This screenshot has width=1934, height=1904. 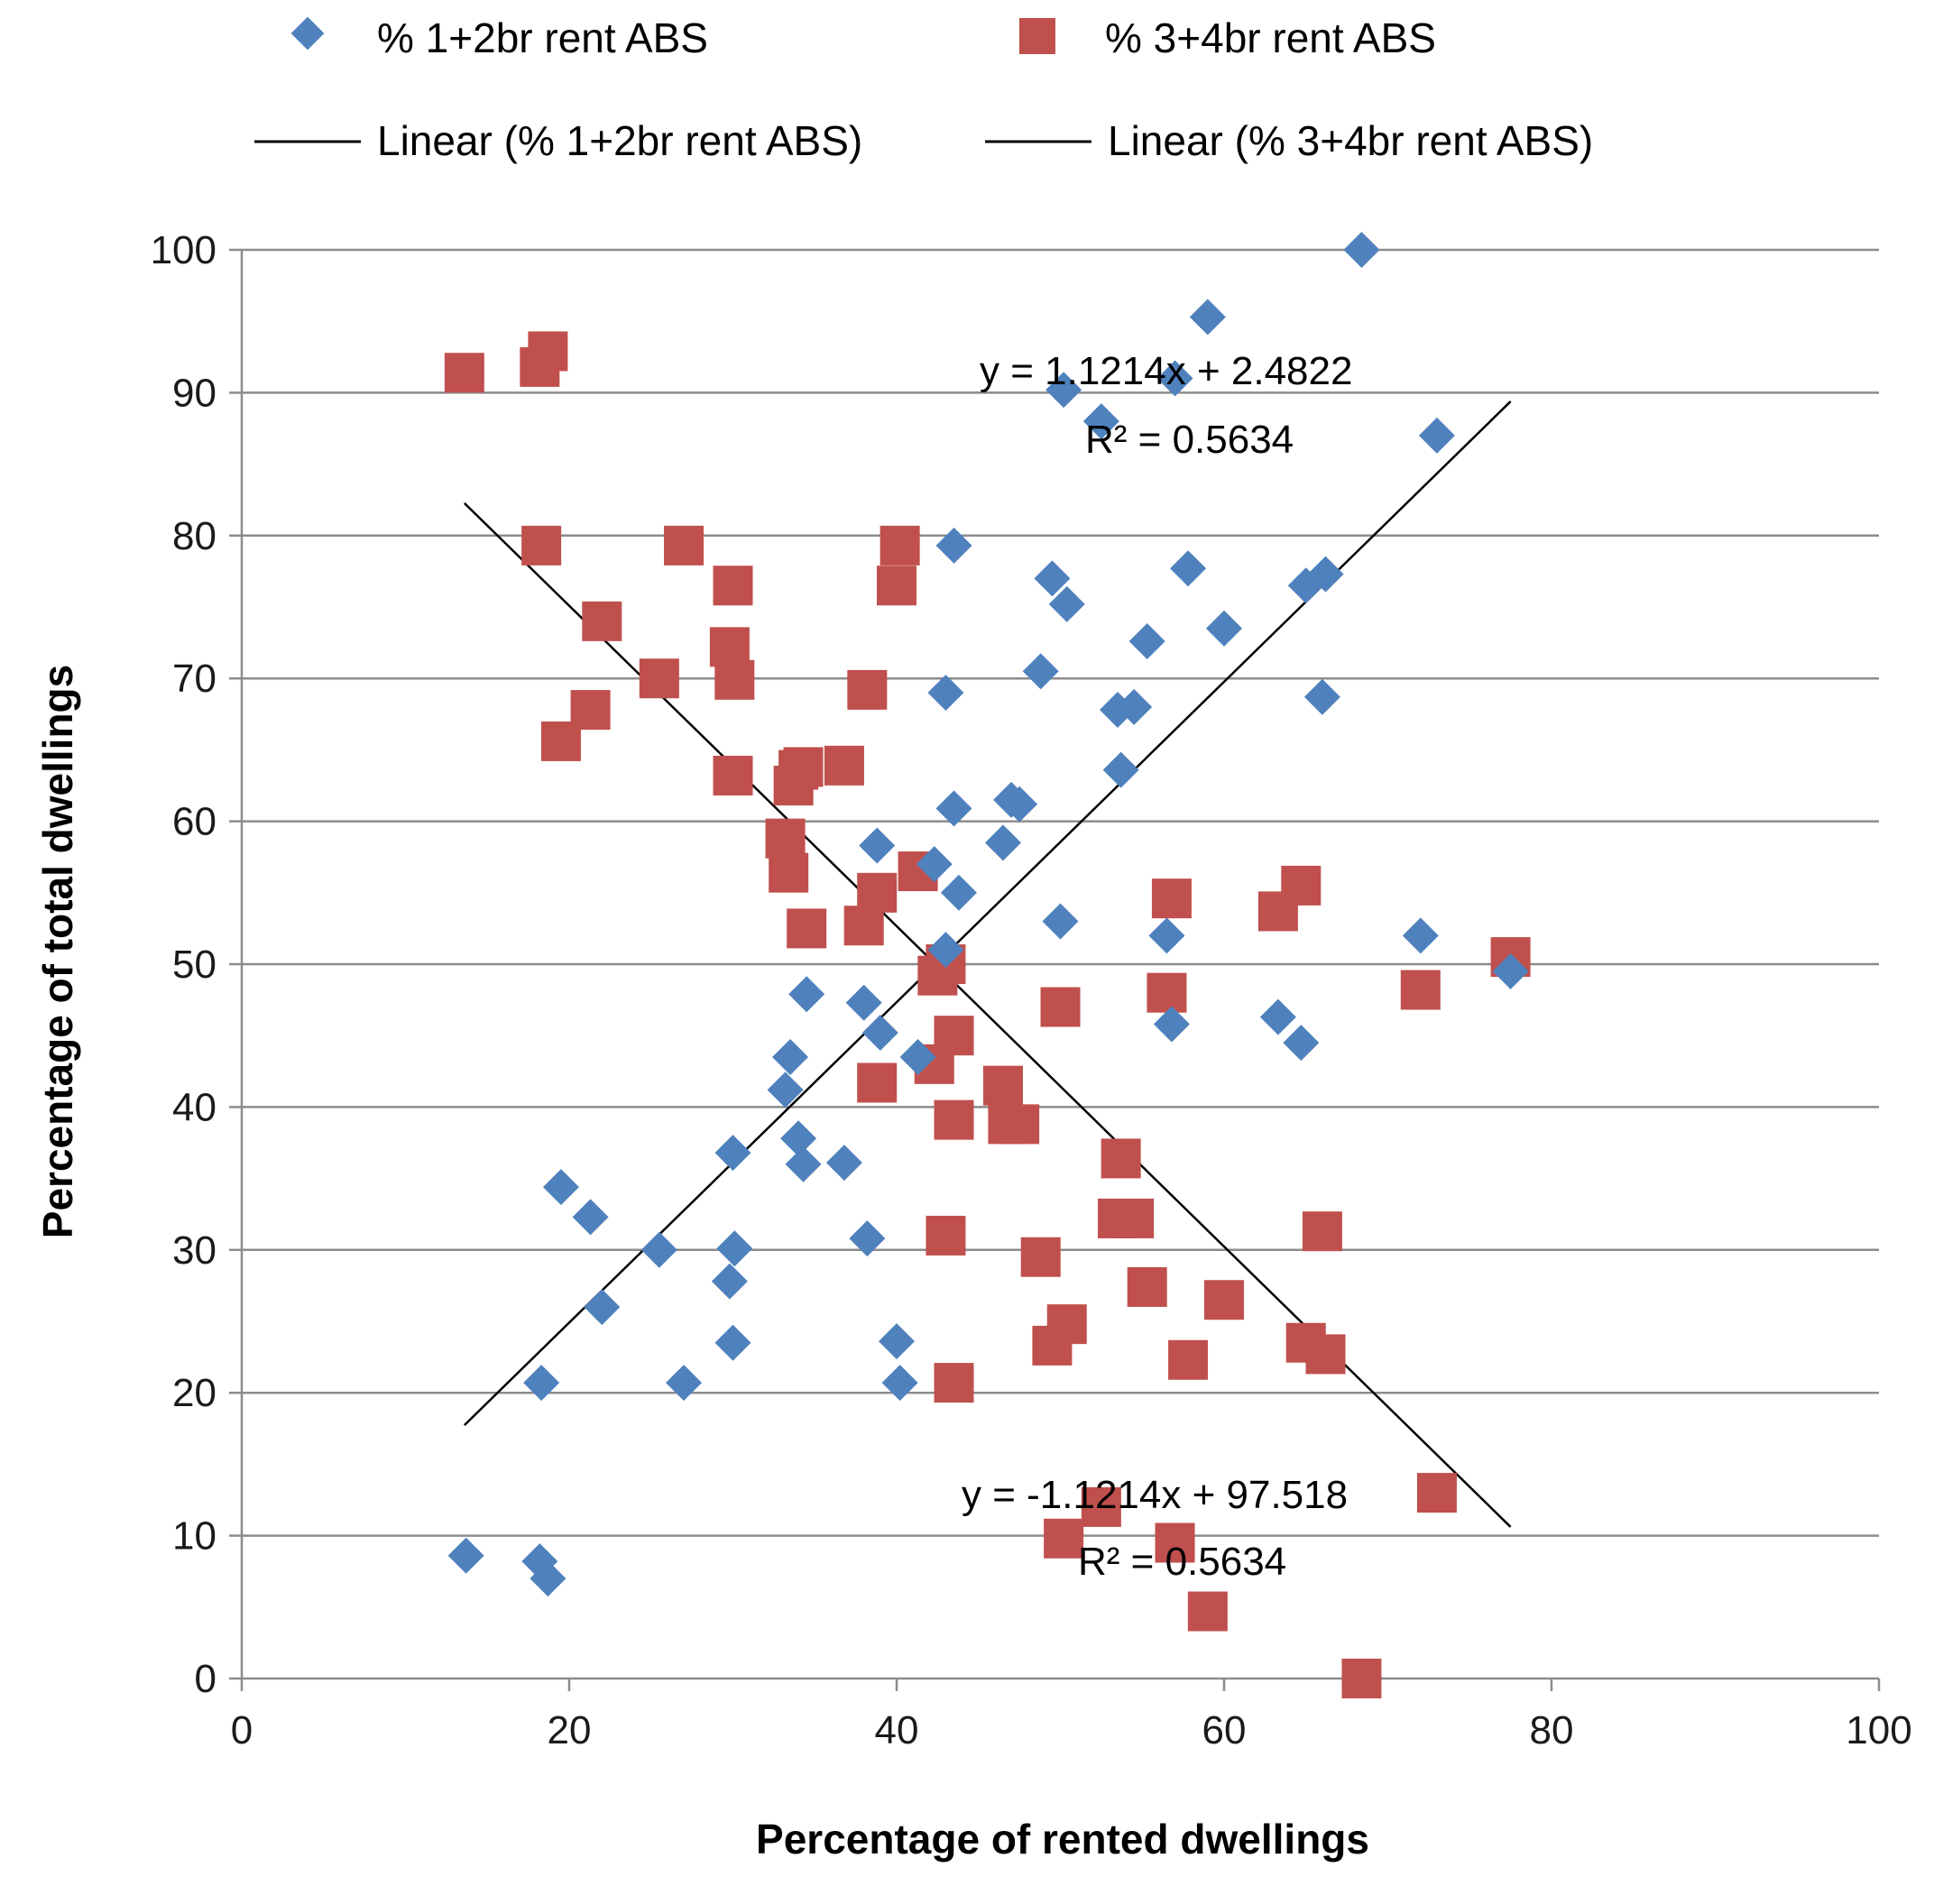 I want to click on legend-marker-square, so click(x=1037, y=36).